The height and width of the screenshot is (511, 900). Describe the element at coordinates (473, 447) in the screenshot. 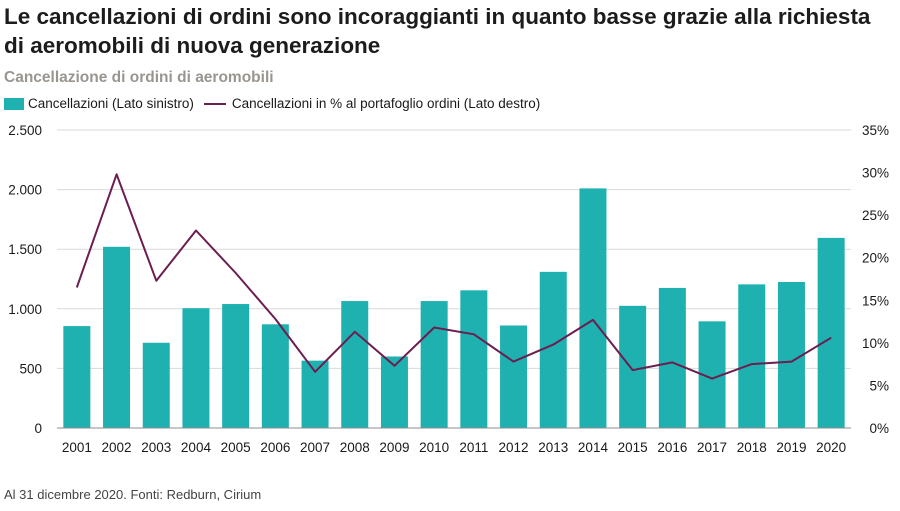

I see `x-tick-label: 2011` at that location.